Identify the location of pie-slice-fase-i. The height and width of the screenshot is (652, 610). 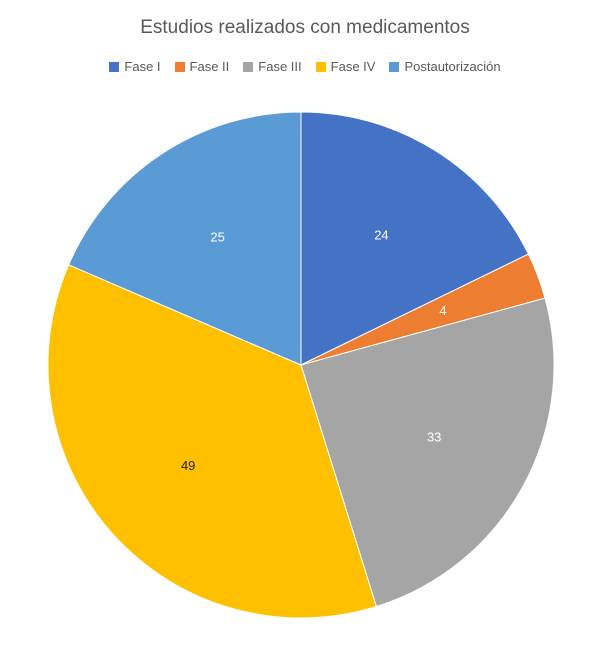
(415, 238).